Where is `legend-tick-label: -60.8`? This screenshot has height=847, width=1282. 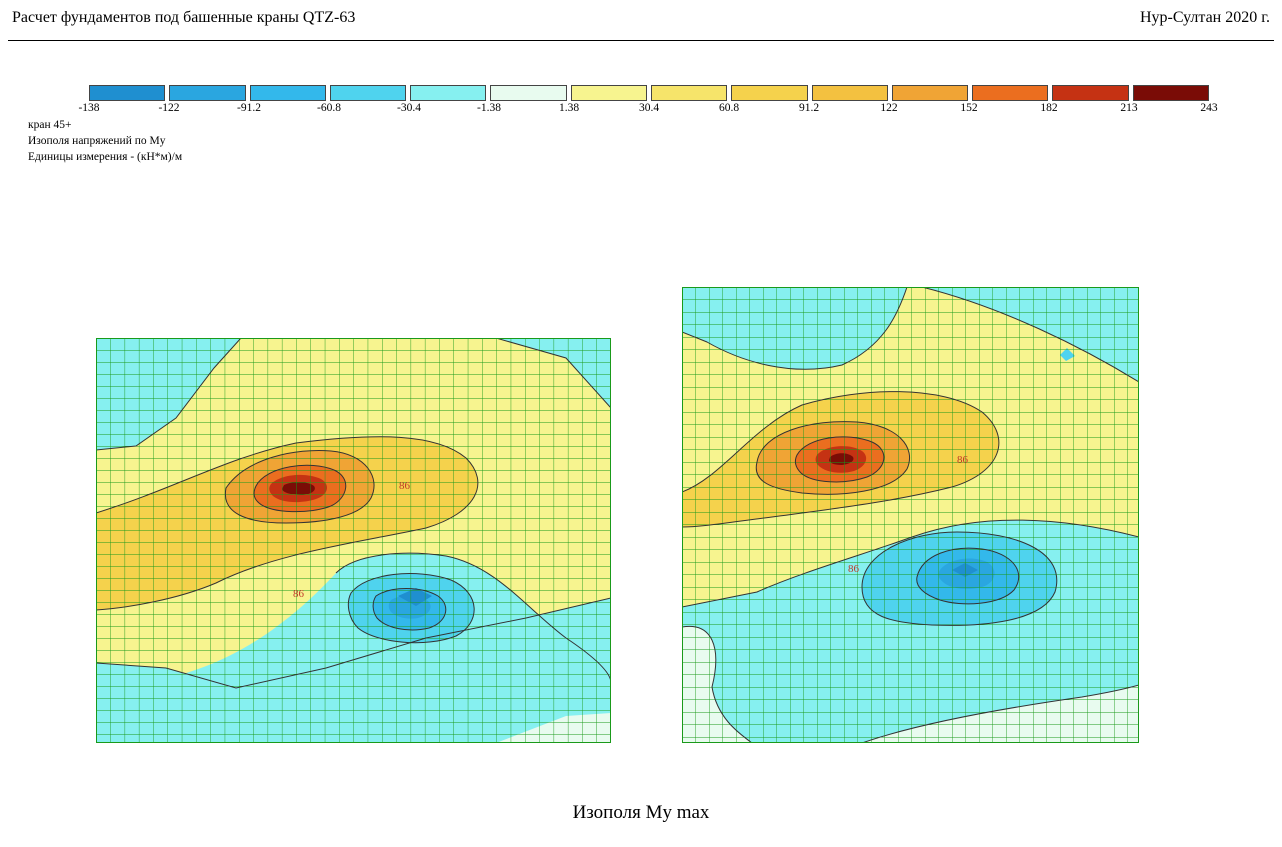 legend-tick-label: -60.8 is located at coordinates (329, 108).